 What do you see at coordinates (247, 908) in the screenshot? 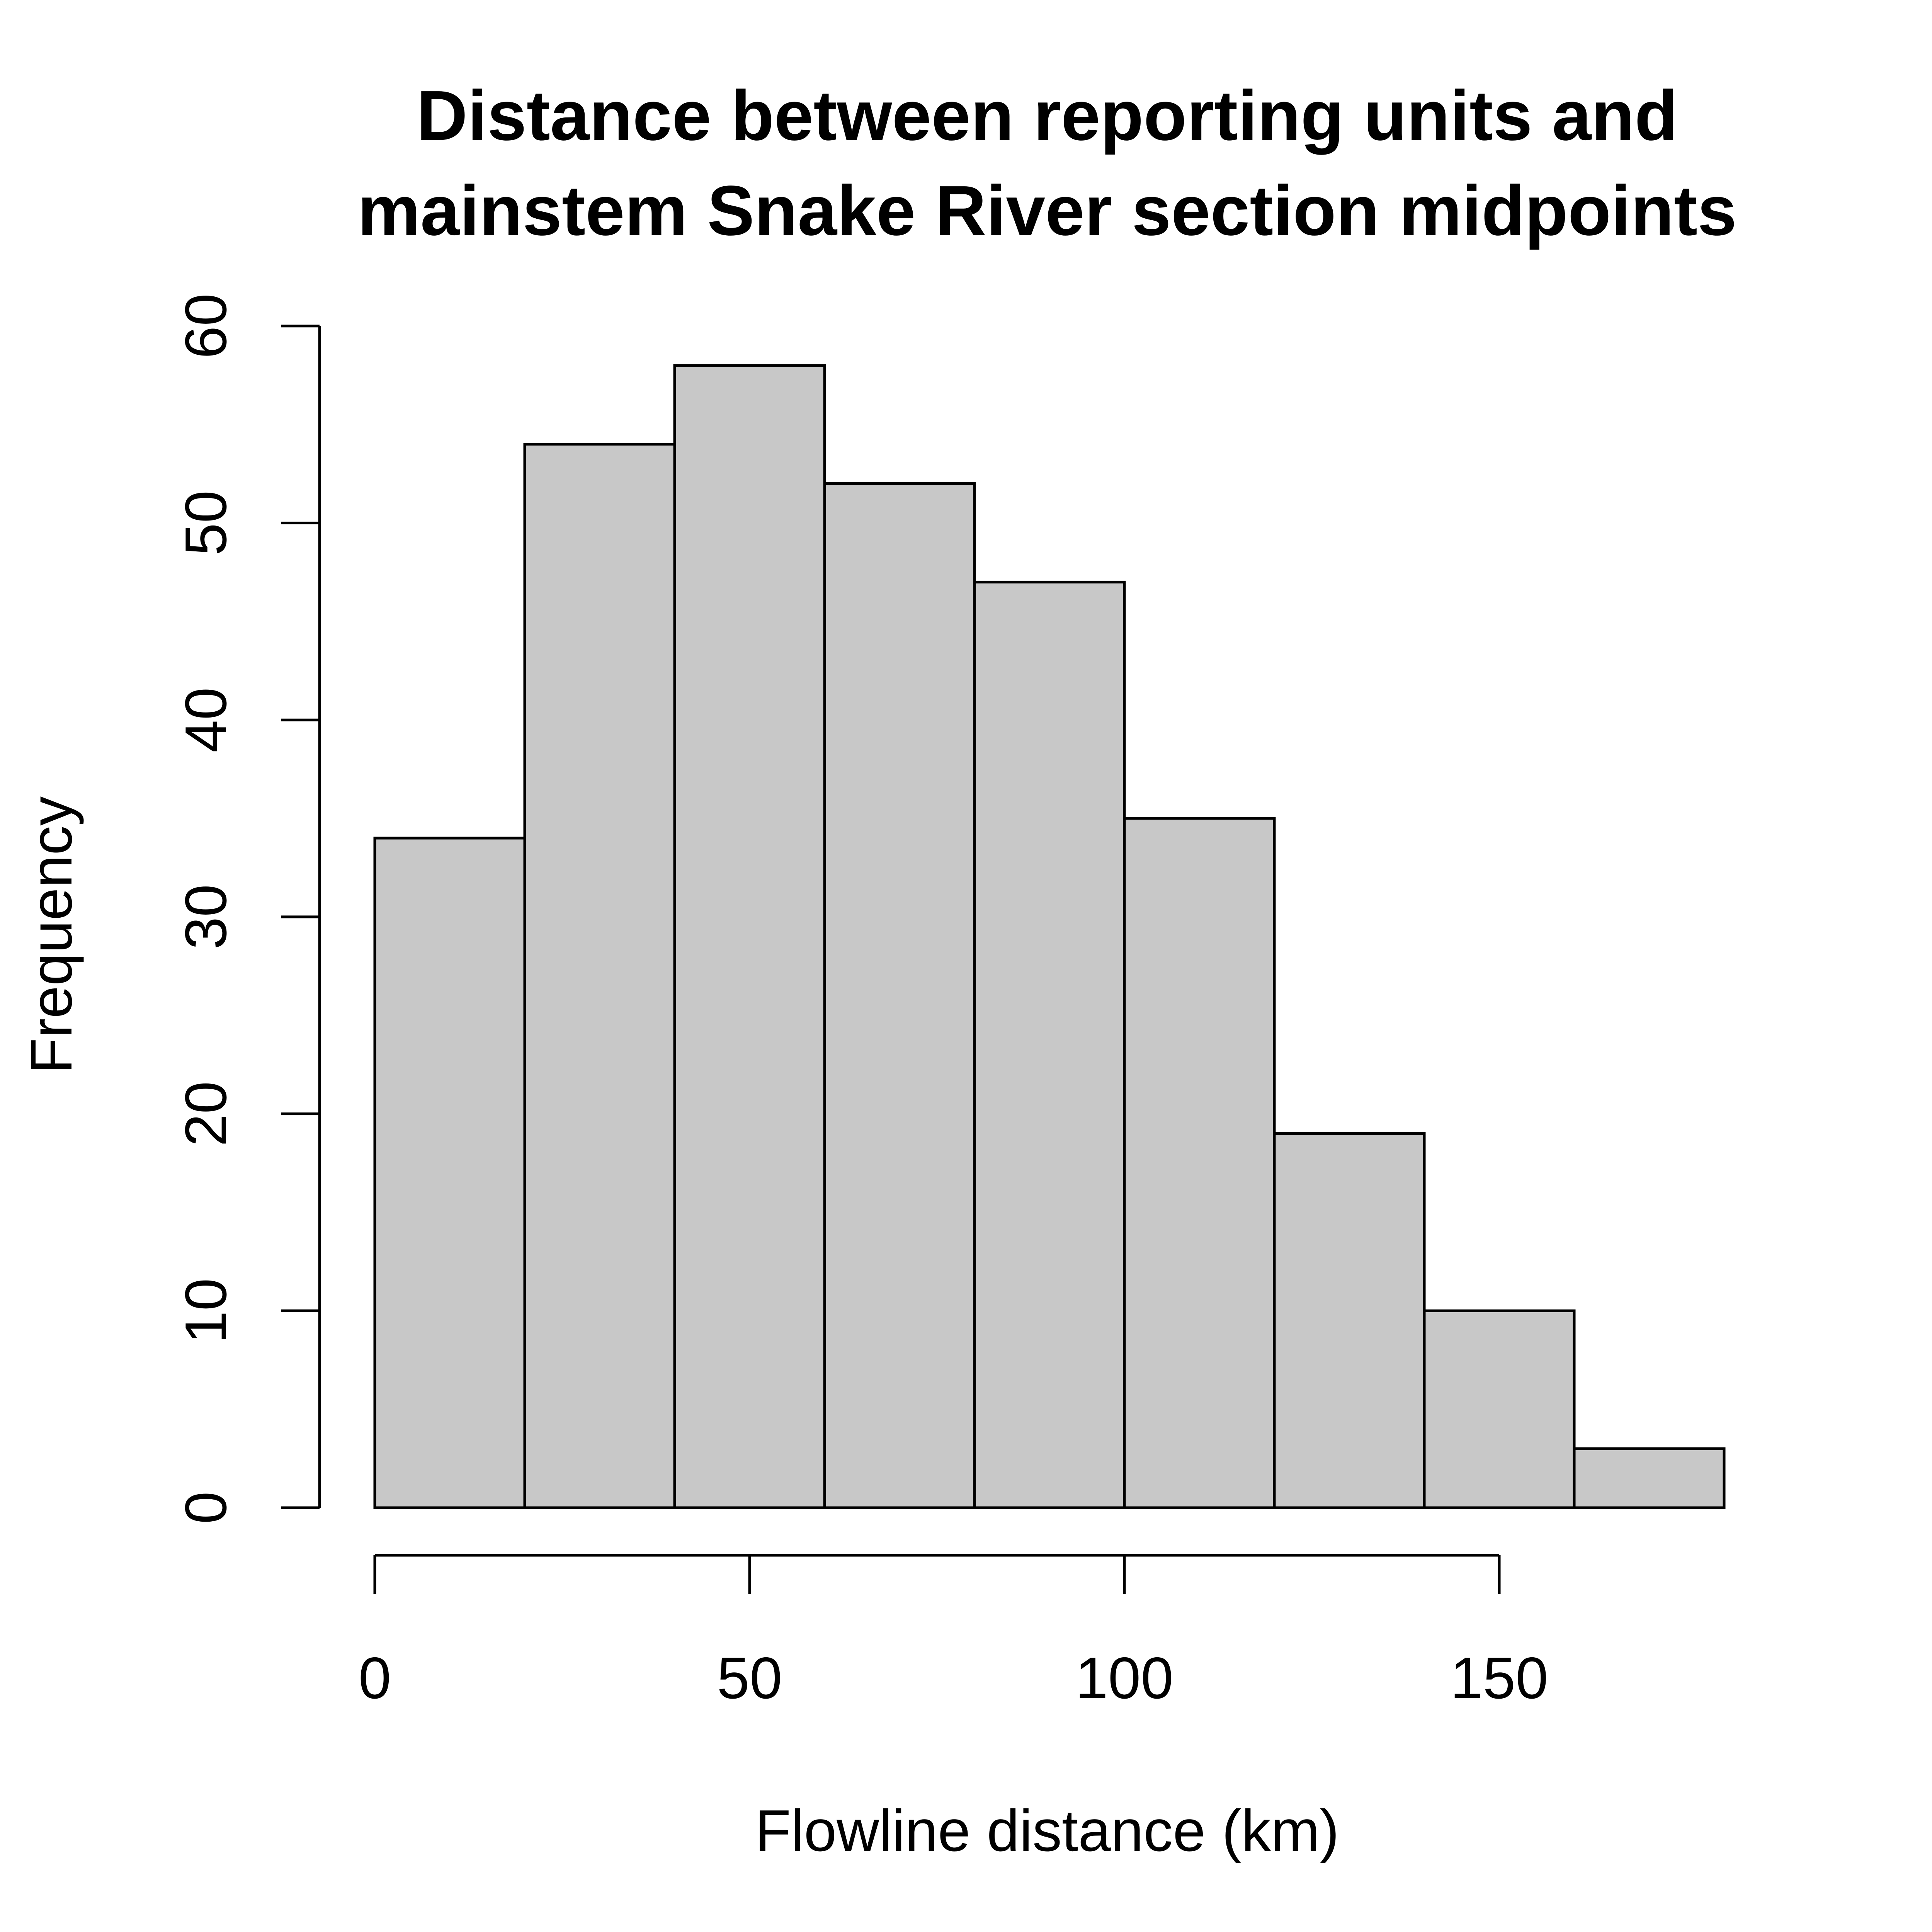
I see `y-axis: 0 10 20 30 40 50 60` at bounding box center [247, 908].